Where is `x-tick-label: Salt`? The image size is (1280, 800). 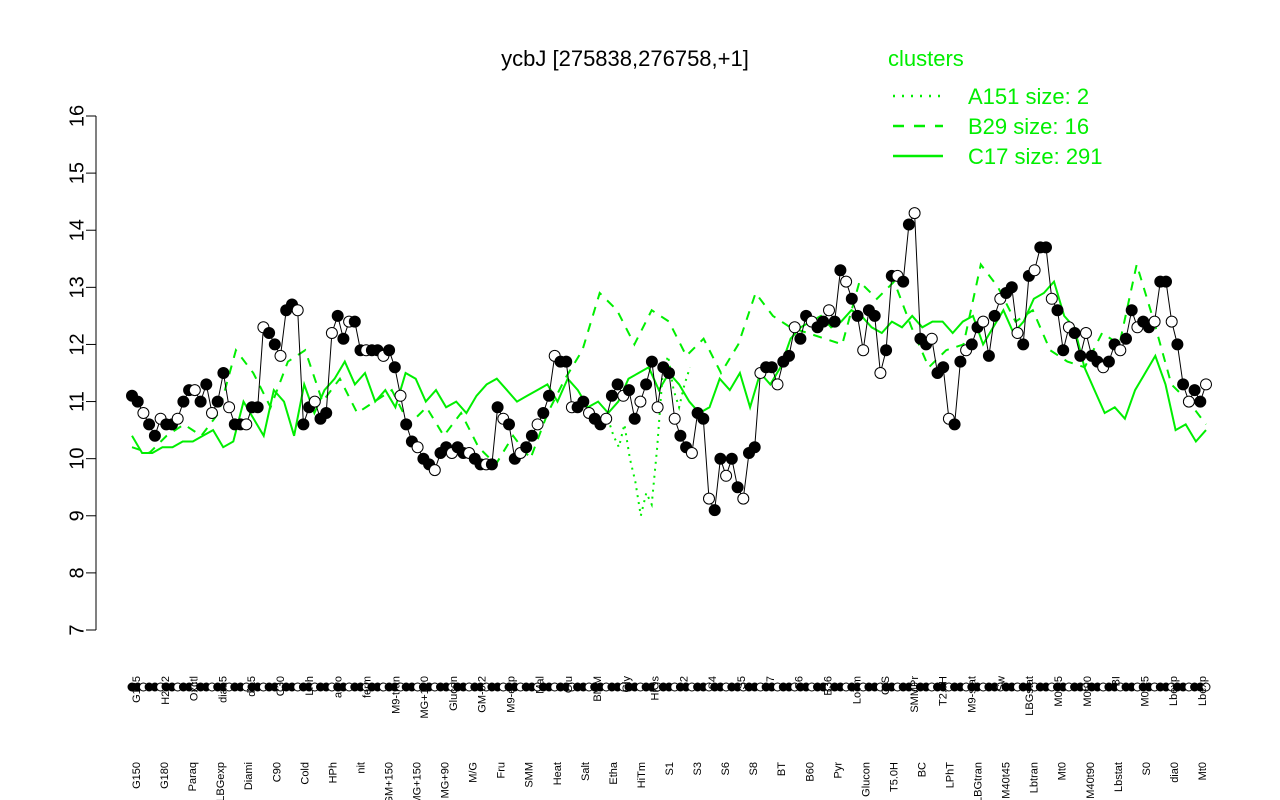 x-tick-label: Salt is located at coordinates (586, 771).